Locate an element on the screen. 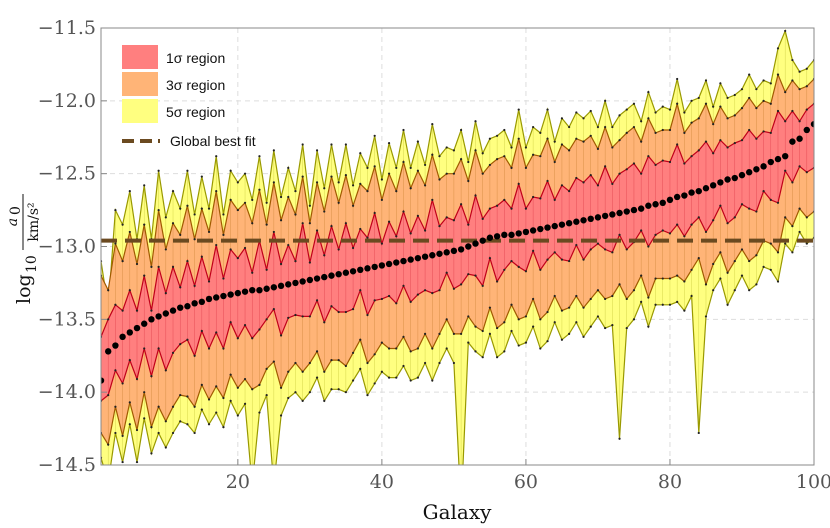 This screenshot has width=830, height=528. y-tick-label: −13.0 is located at coordinates (67, 247).